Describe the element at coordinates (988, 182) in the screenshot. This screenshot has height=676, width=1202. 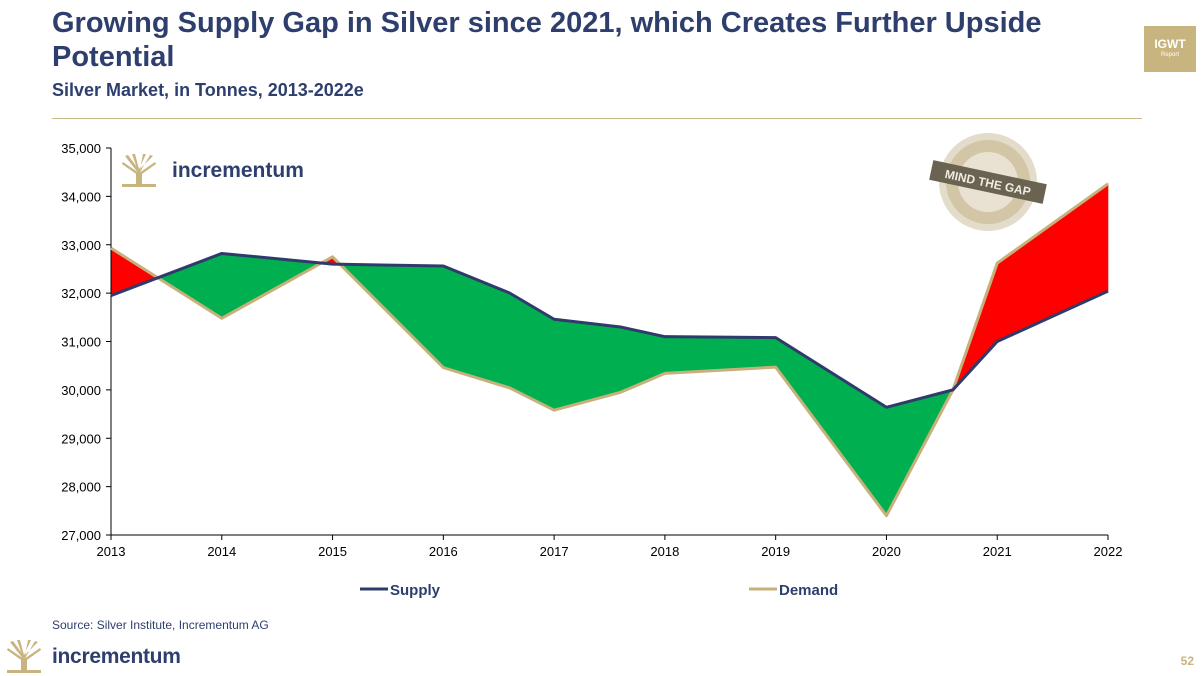
I see `mind-the-gap-stamp: MIND THE GAP` at that location.